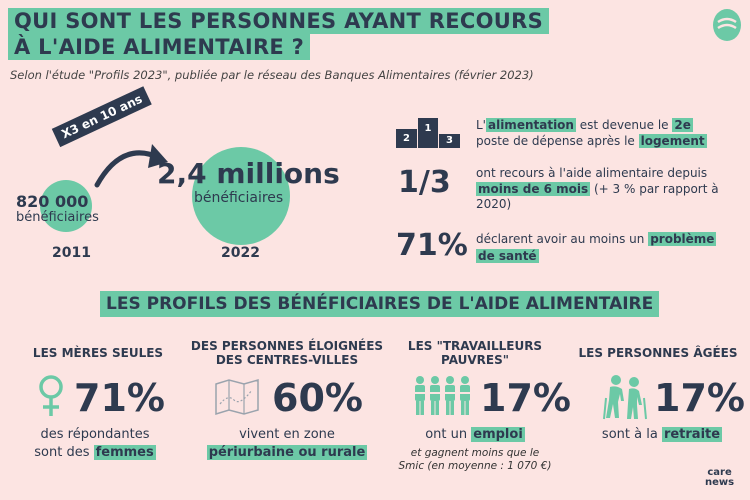  What do you see at coordinates (682, 239) in the screenshot?
I see `fact-health-hl1: problème` at bounding box center [682, 239].